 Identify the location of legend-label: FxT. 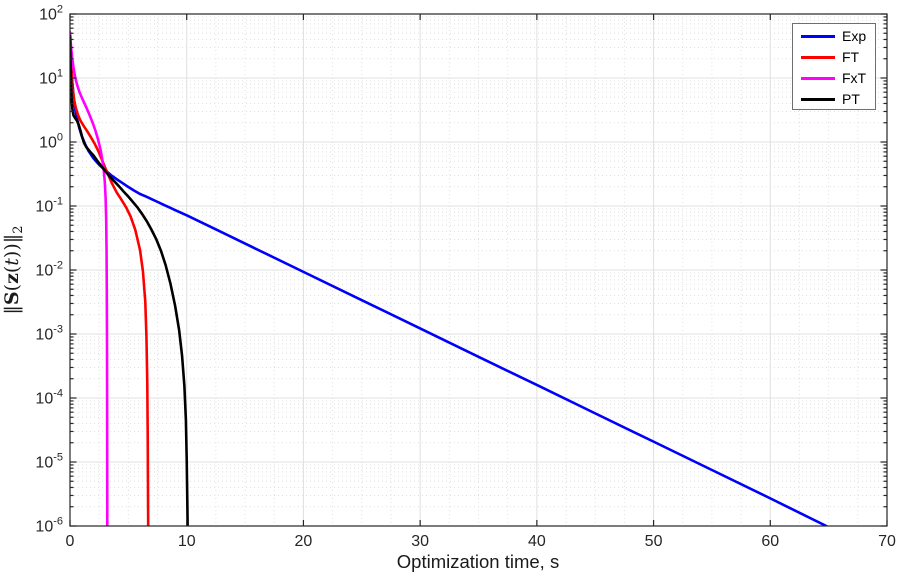
(854, 78).